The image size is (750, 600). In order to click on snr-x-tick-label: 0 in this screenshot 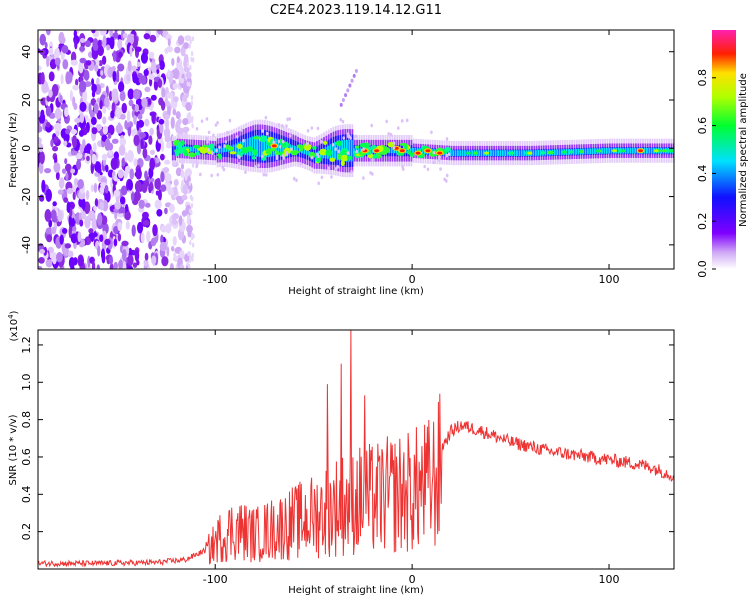, I will do `click(412, 579)`.